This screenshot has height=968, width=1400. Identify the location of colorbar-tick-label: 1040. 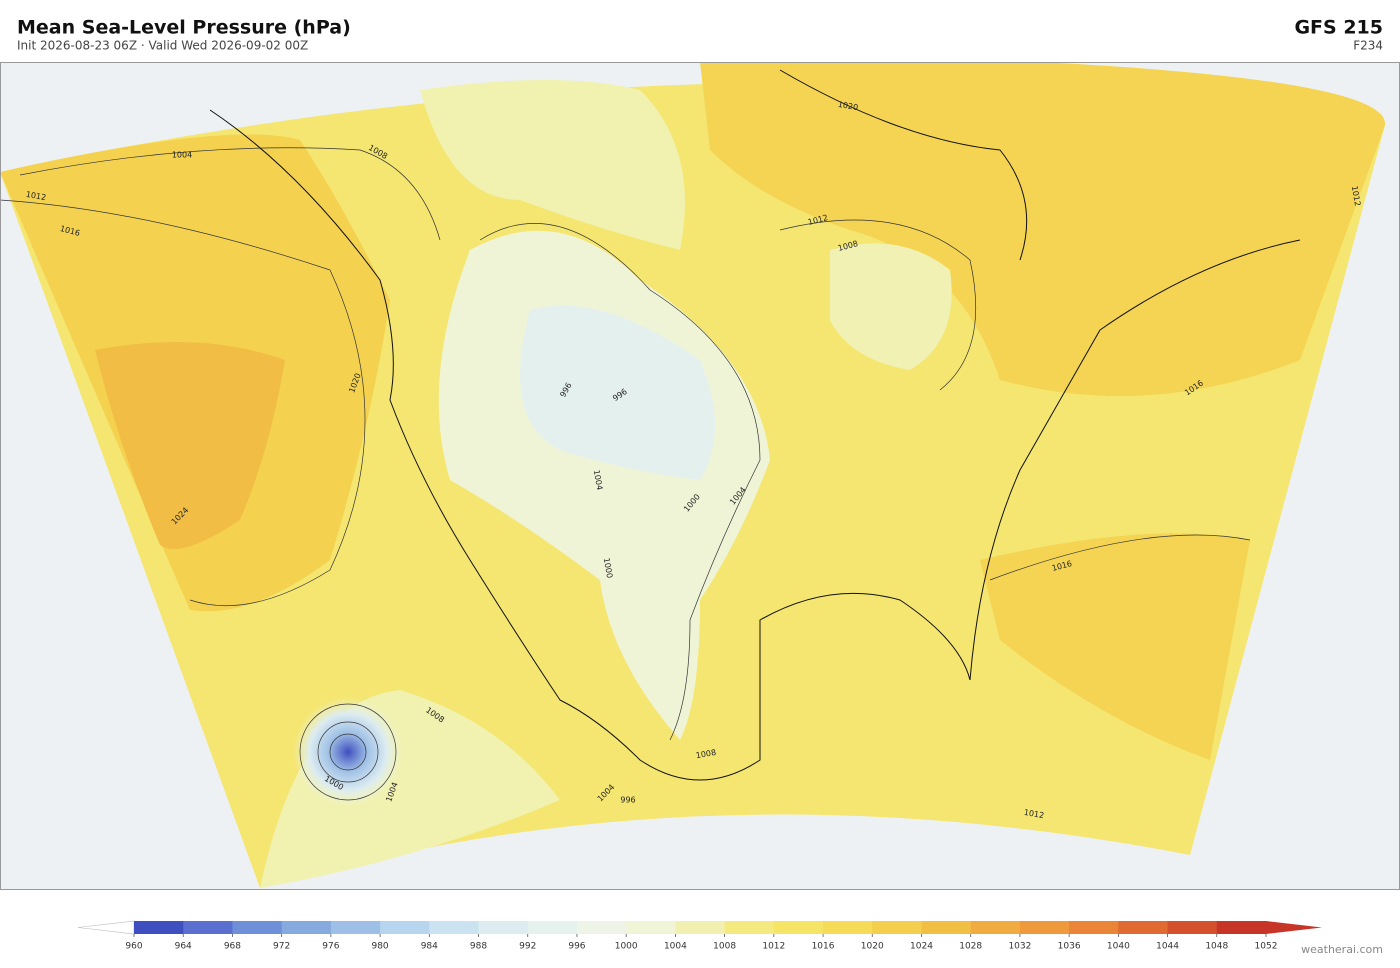
(1118, 947).